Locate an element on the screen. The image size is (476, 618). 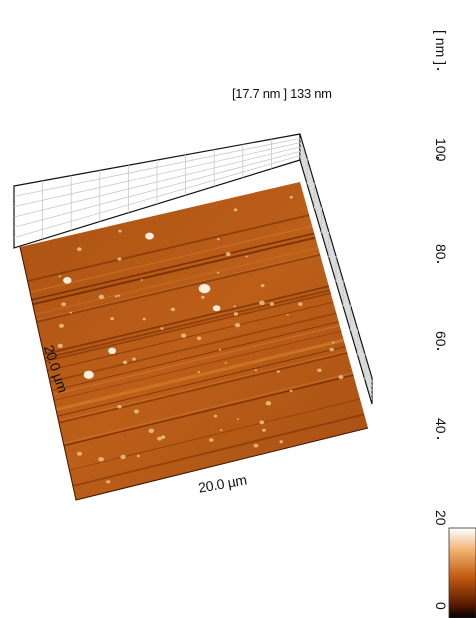
scale-tick-80: 80 is located at coordinates (441, 252).